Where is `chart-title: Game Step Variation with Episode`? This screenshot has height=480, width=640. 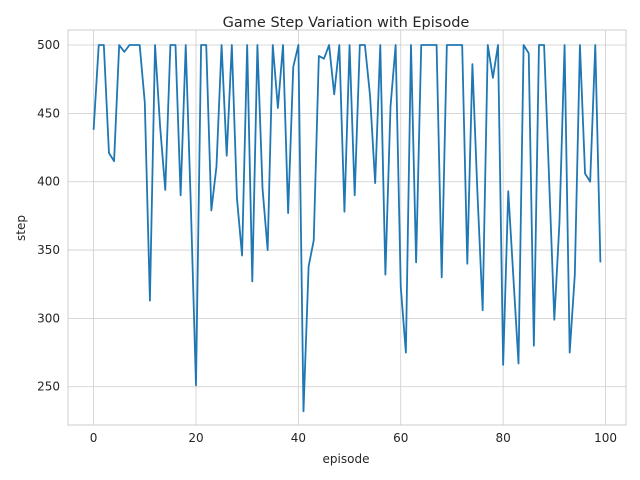 chart-title: Game Step Variation with Episode is located at coordinates (346, 23).